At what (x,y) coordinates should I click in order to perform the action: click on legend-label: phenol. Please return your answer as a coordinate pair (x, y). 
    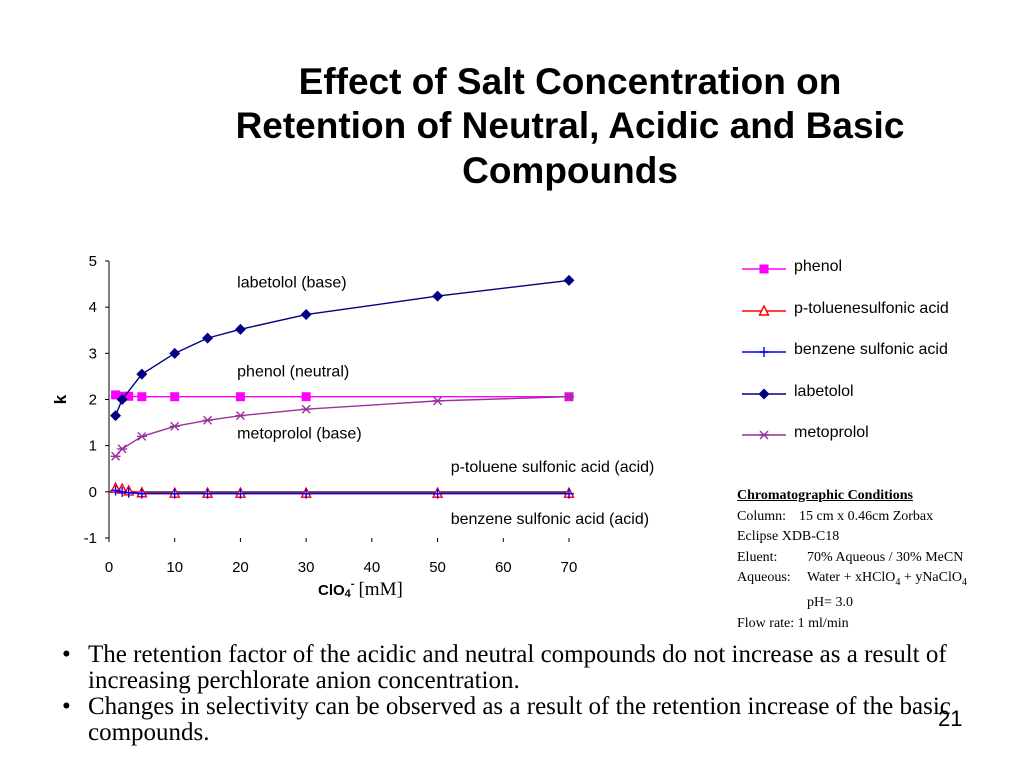
    Looking at the image, I should click on (818, 266).